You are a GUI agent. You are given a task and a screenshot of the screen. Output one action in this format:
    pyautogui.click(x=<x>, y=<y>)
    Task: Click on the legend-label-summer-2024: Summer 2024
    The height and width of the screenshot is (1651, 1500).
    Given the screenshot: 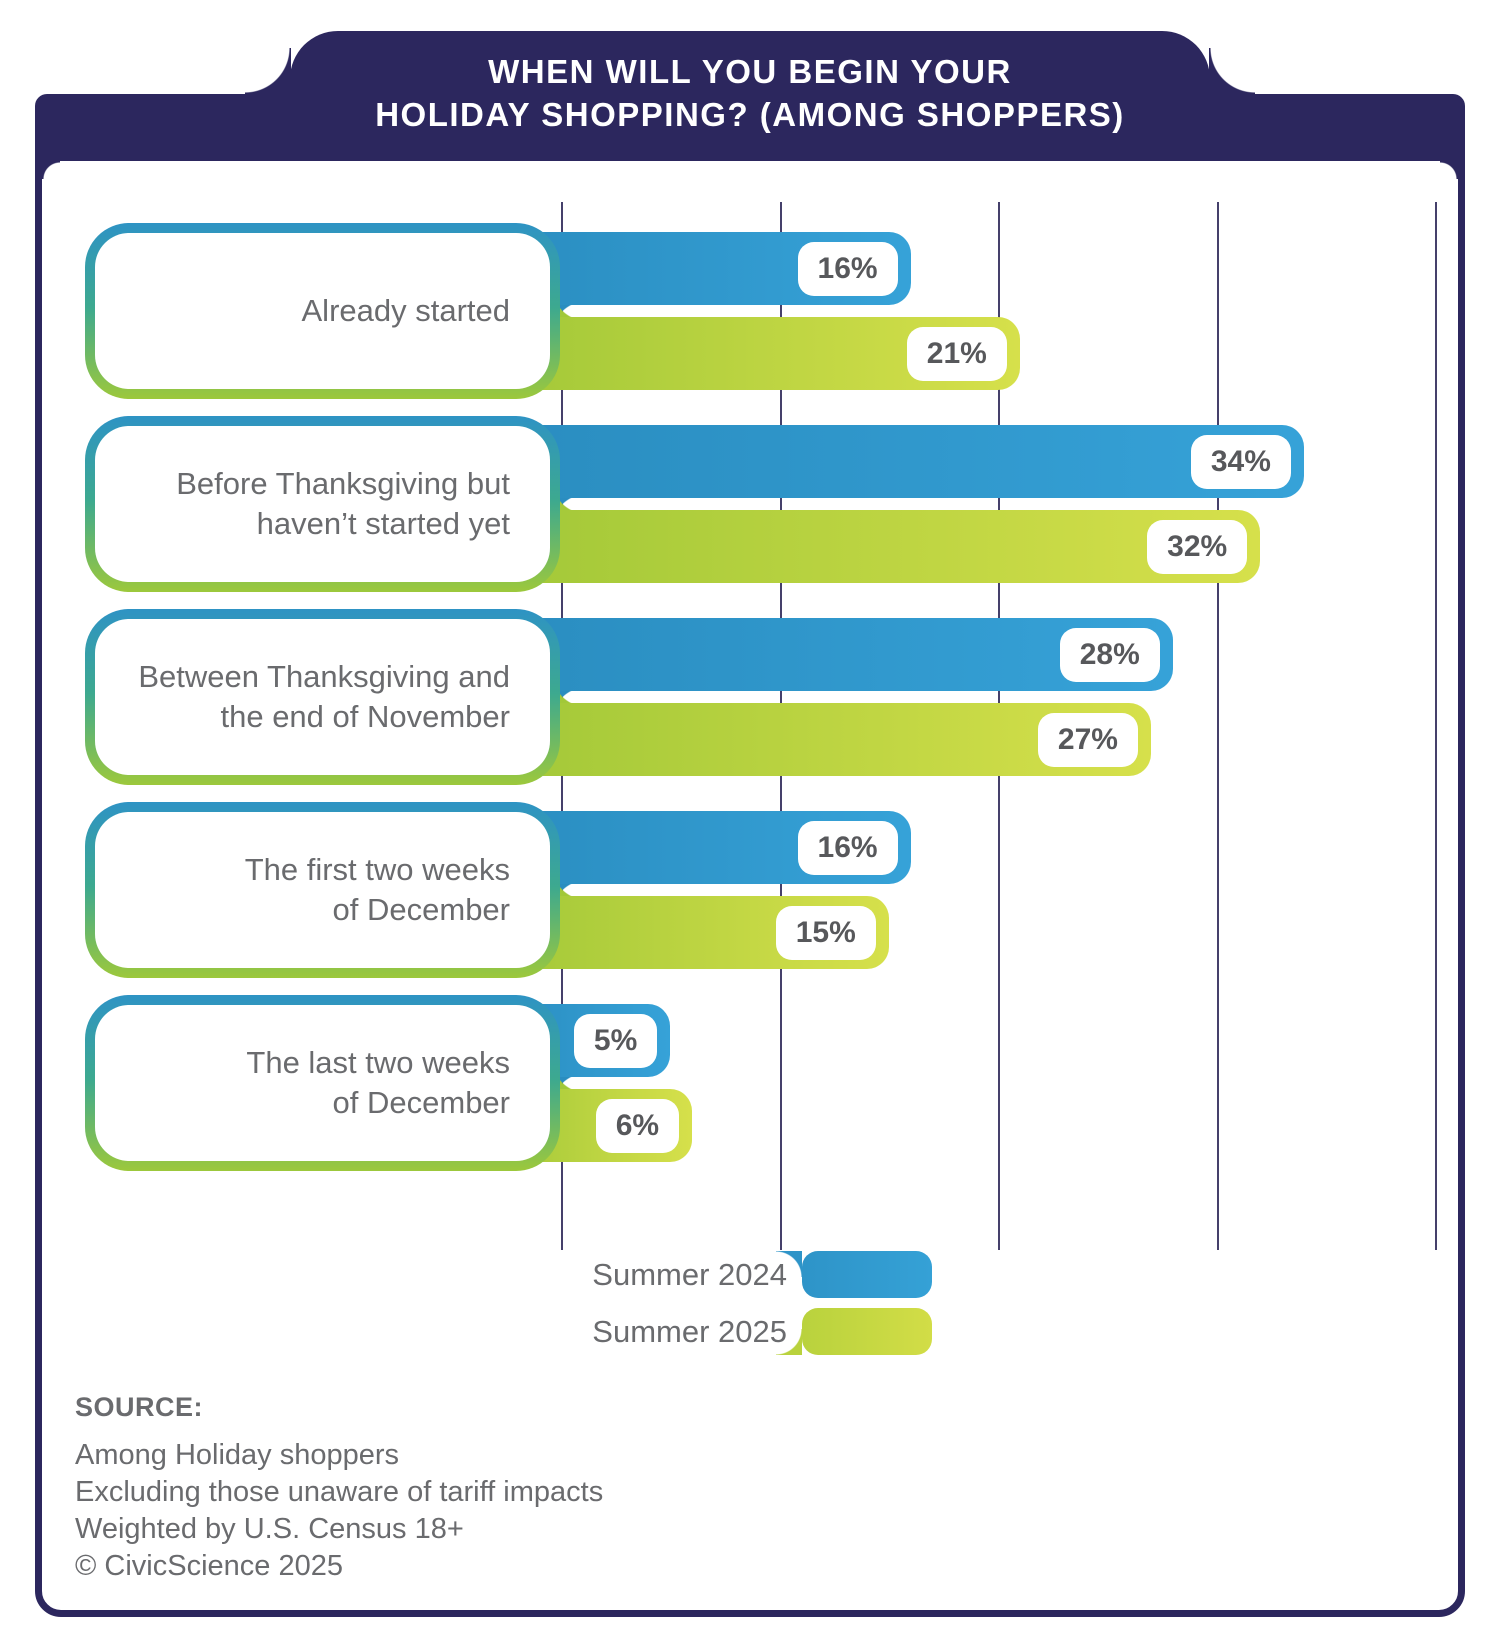 What is the action you would take?
    pyautogui.click(x=689, y=1274)
    